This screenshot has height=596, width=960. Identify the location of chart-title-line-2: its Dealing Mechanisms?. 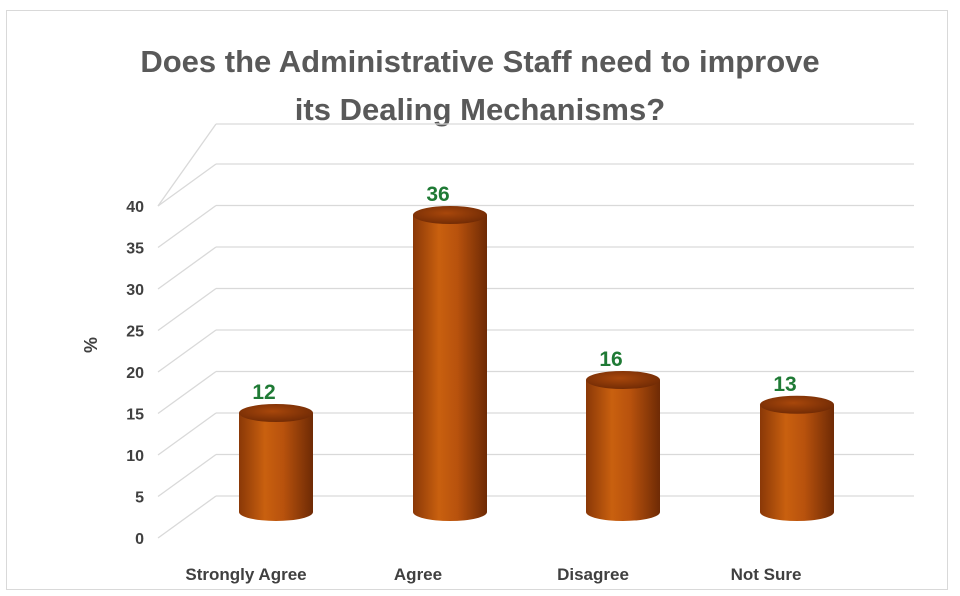
(480, 109).